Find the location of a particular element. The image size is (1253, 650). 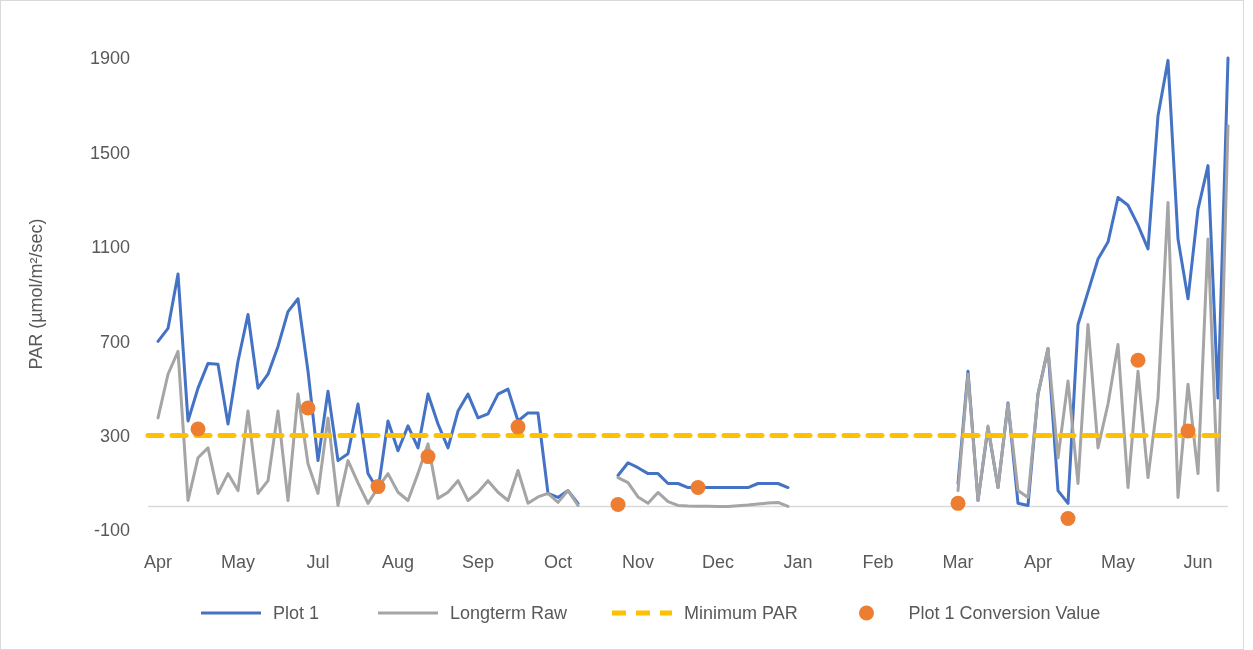

y-tick-label: 300 is located at coordinates (114, 435).